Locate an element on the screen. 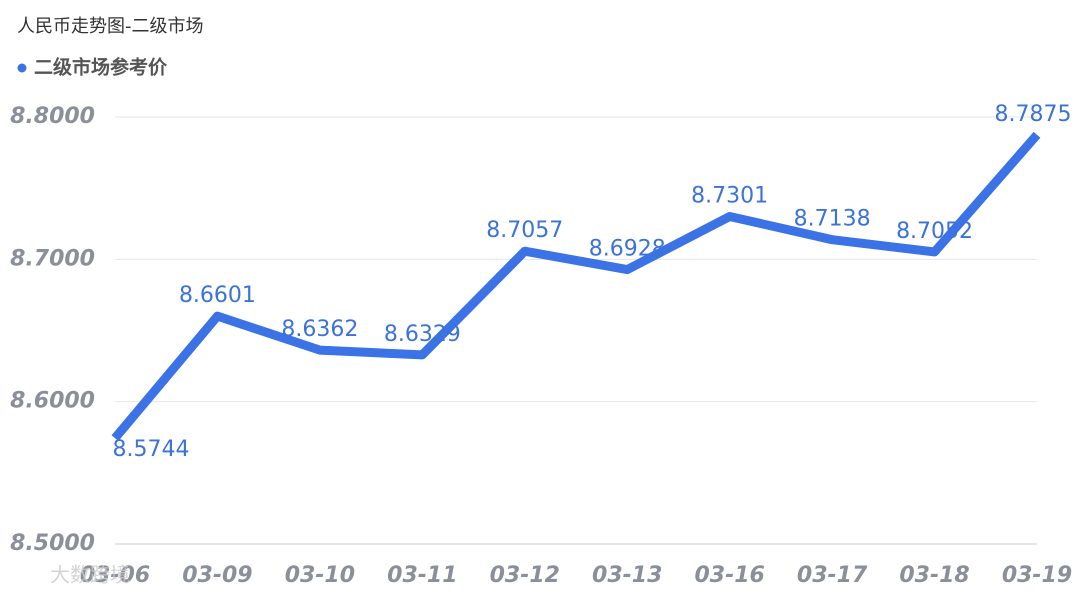 The height and width of the screenshot is (600, 1080). y-tick-label: 8.5000 is located at coordinates (52, 543).